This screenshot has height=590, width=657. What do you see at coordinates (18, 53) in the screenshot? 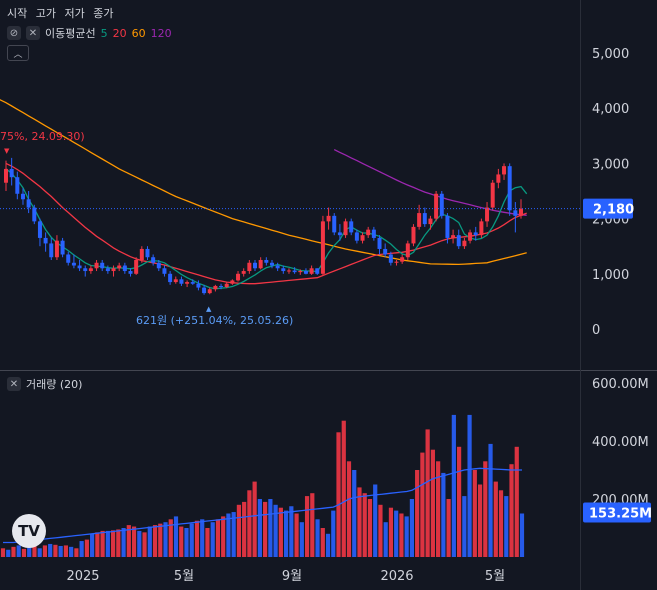
I see `chevron-up-icon: ︿` at bounding box center [18, 53].